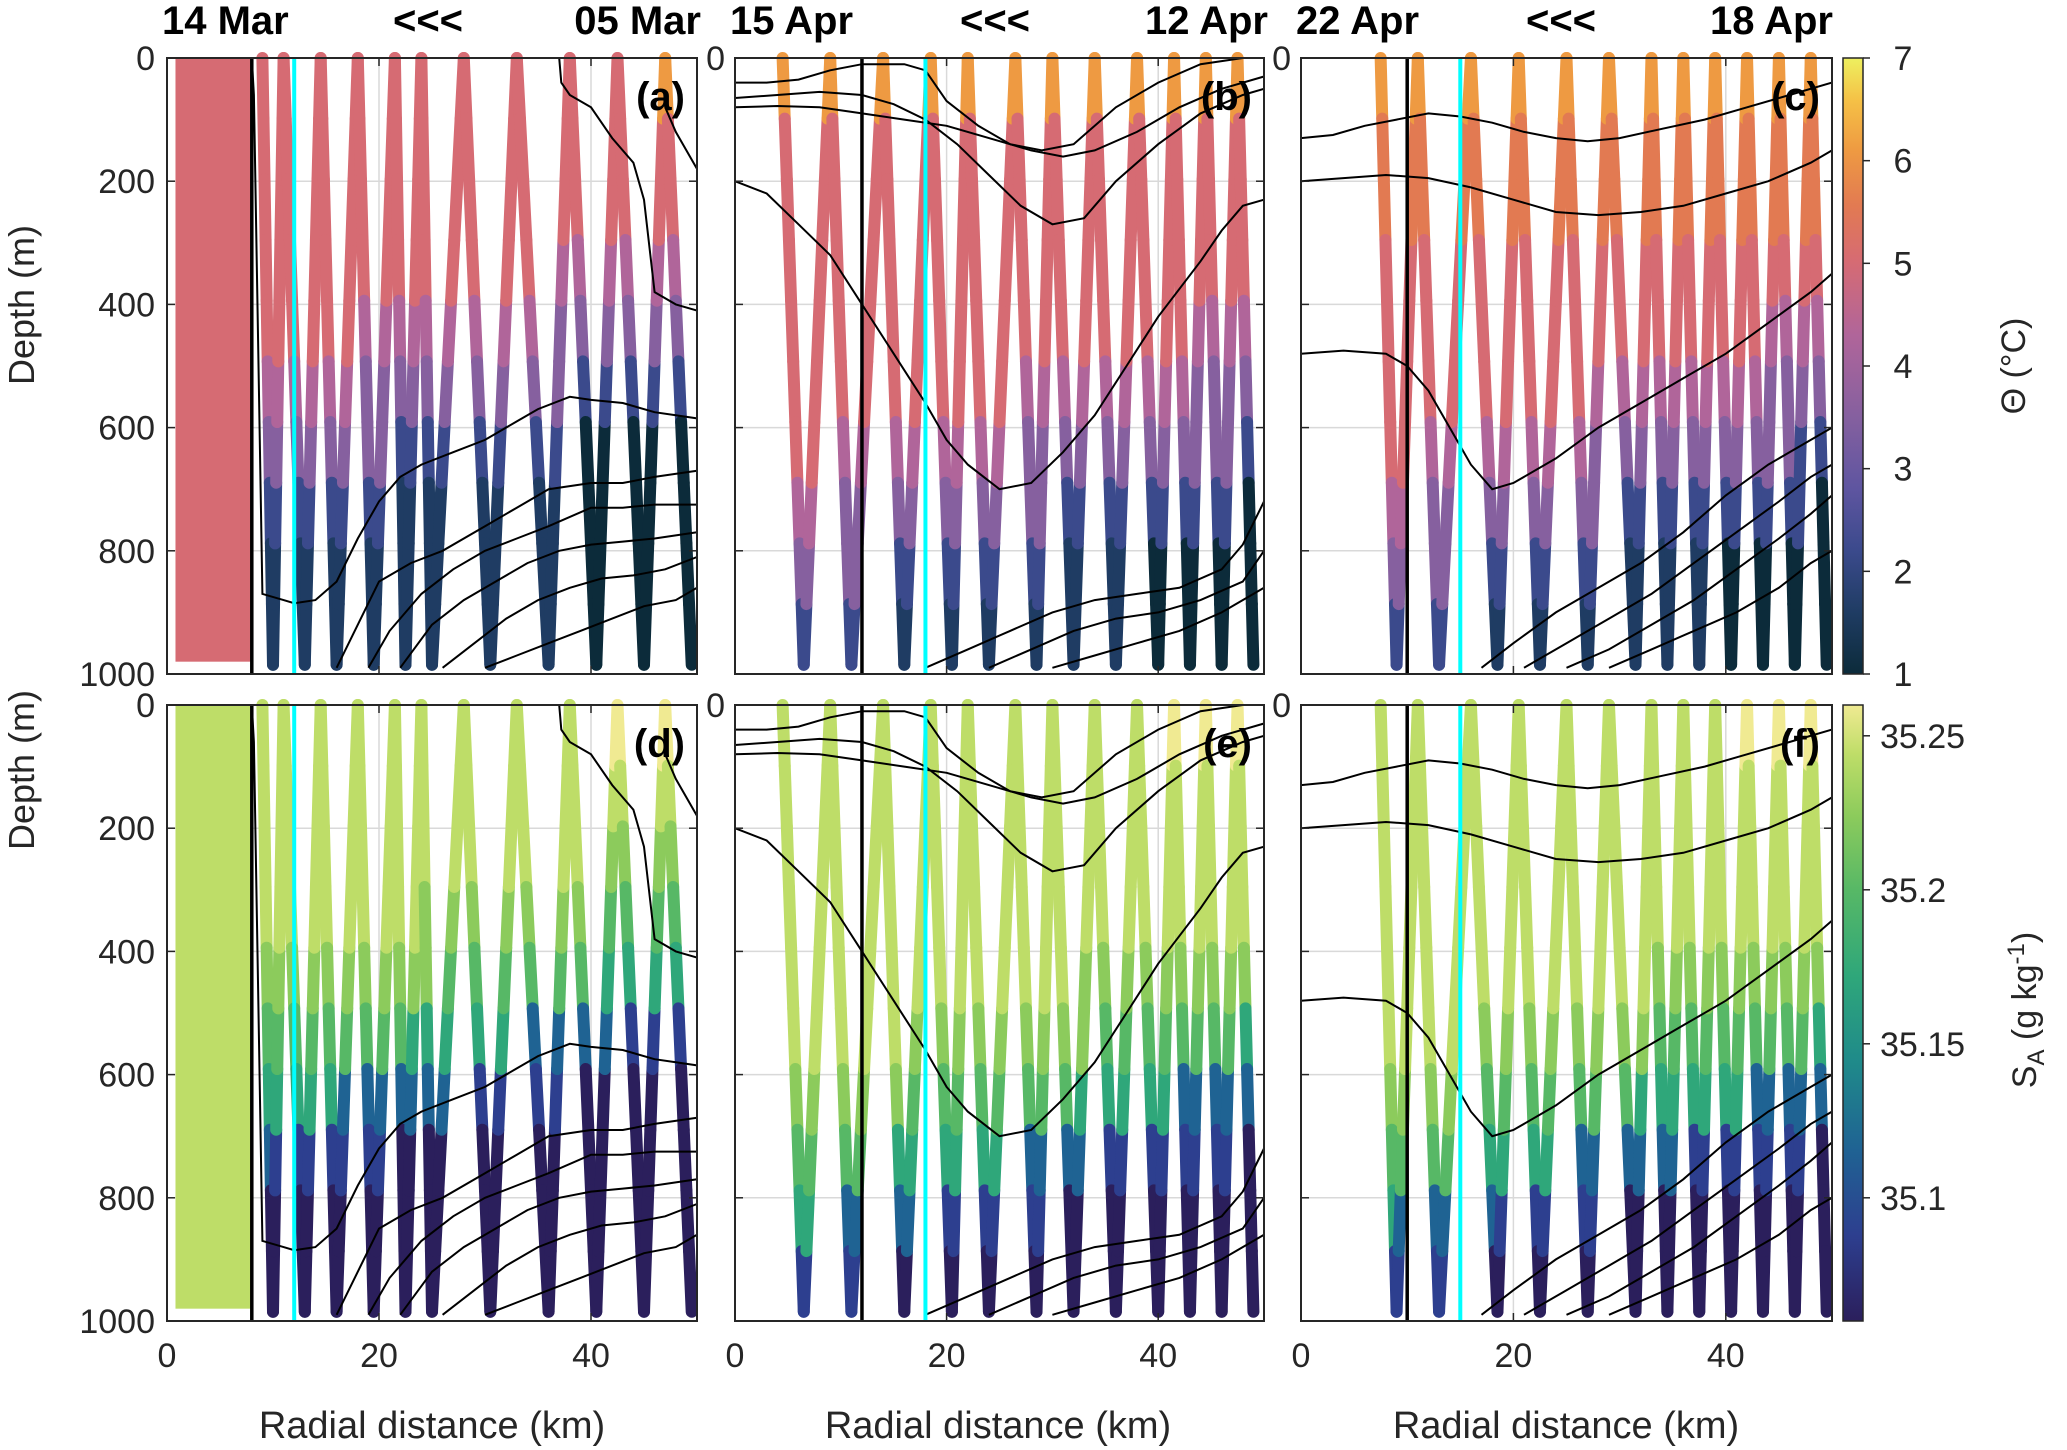  I want to click on title-date-right-1: 05 Mar, so click(637, 21).